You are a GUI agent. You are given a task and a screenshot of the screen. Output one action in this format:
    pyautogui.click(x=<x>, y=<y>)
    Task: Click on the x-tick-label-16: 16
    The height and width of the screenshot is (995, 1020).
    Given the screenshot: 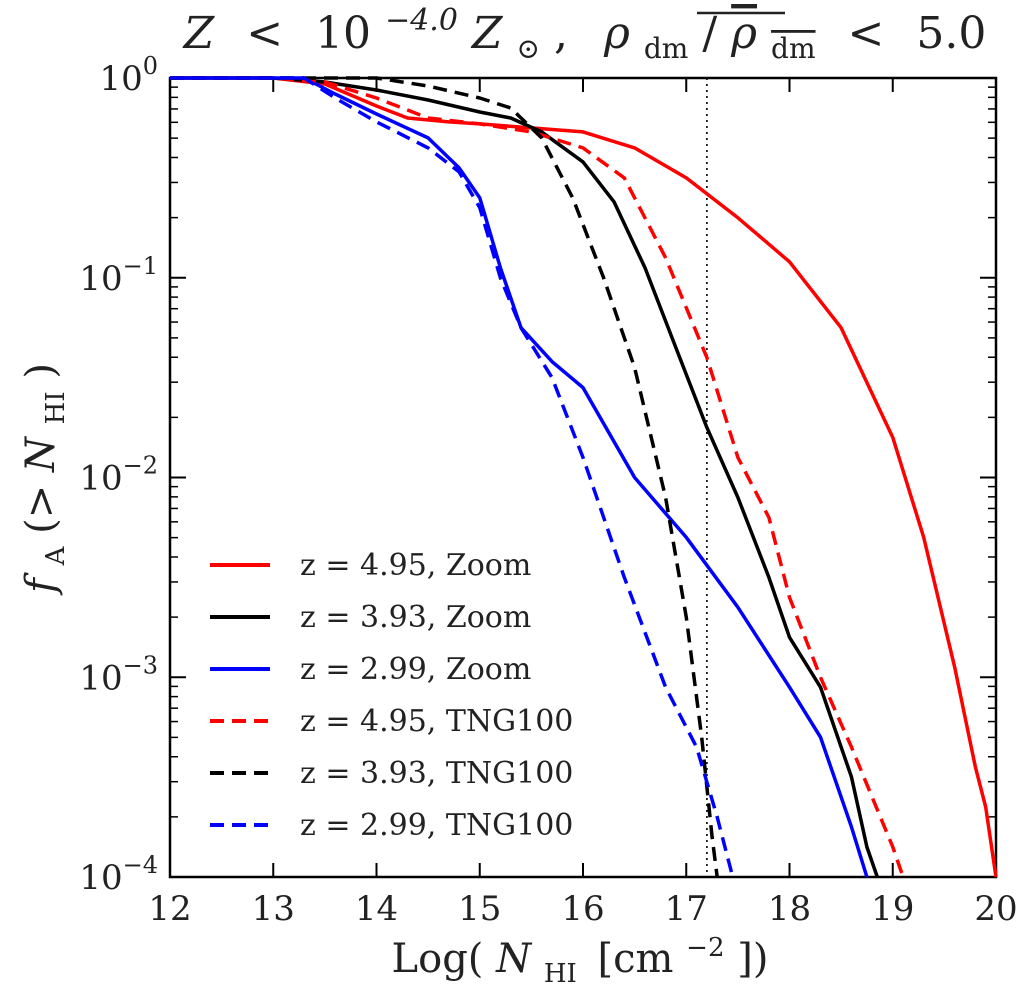 What is the action you would take?
    pyautogui.click(x=582, y=909)
    